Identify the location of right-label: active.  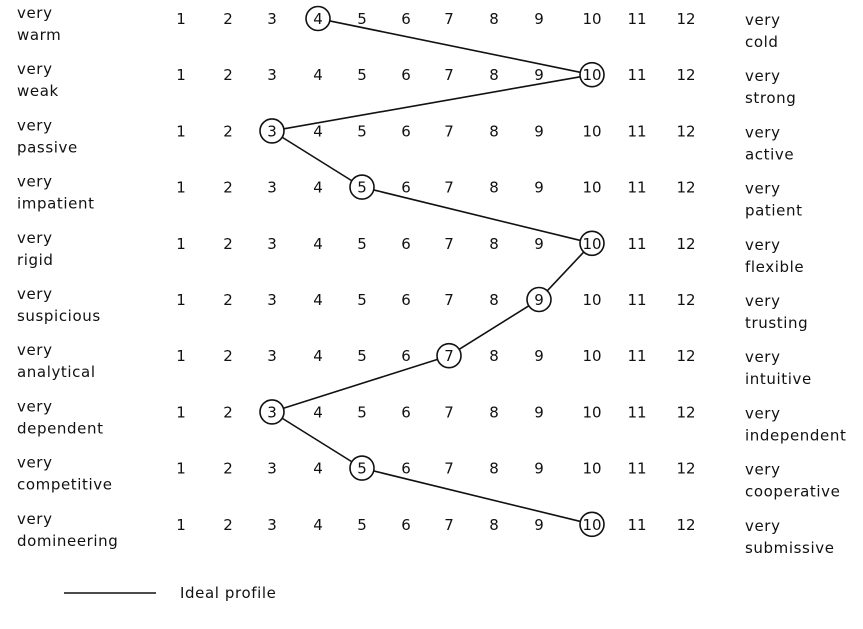
(769, 154).